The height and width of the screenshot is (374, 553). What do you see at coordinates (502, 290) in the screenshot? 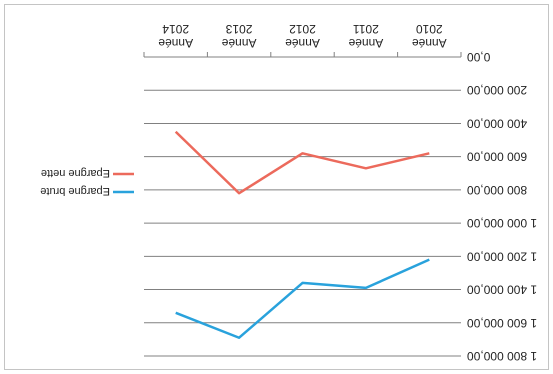
I see `y-tick-label: 1 400 000,00` at bounding box center [502, 290].